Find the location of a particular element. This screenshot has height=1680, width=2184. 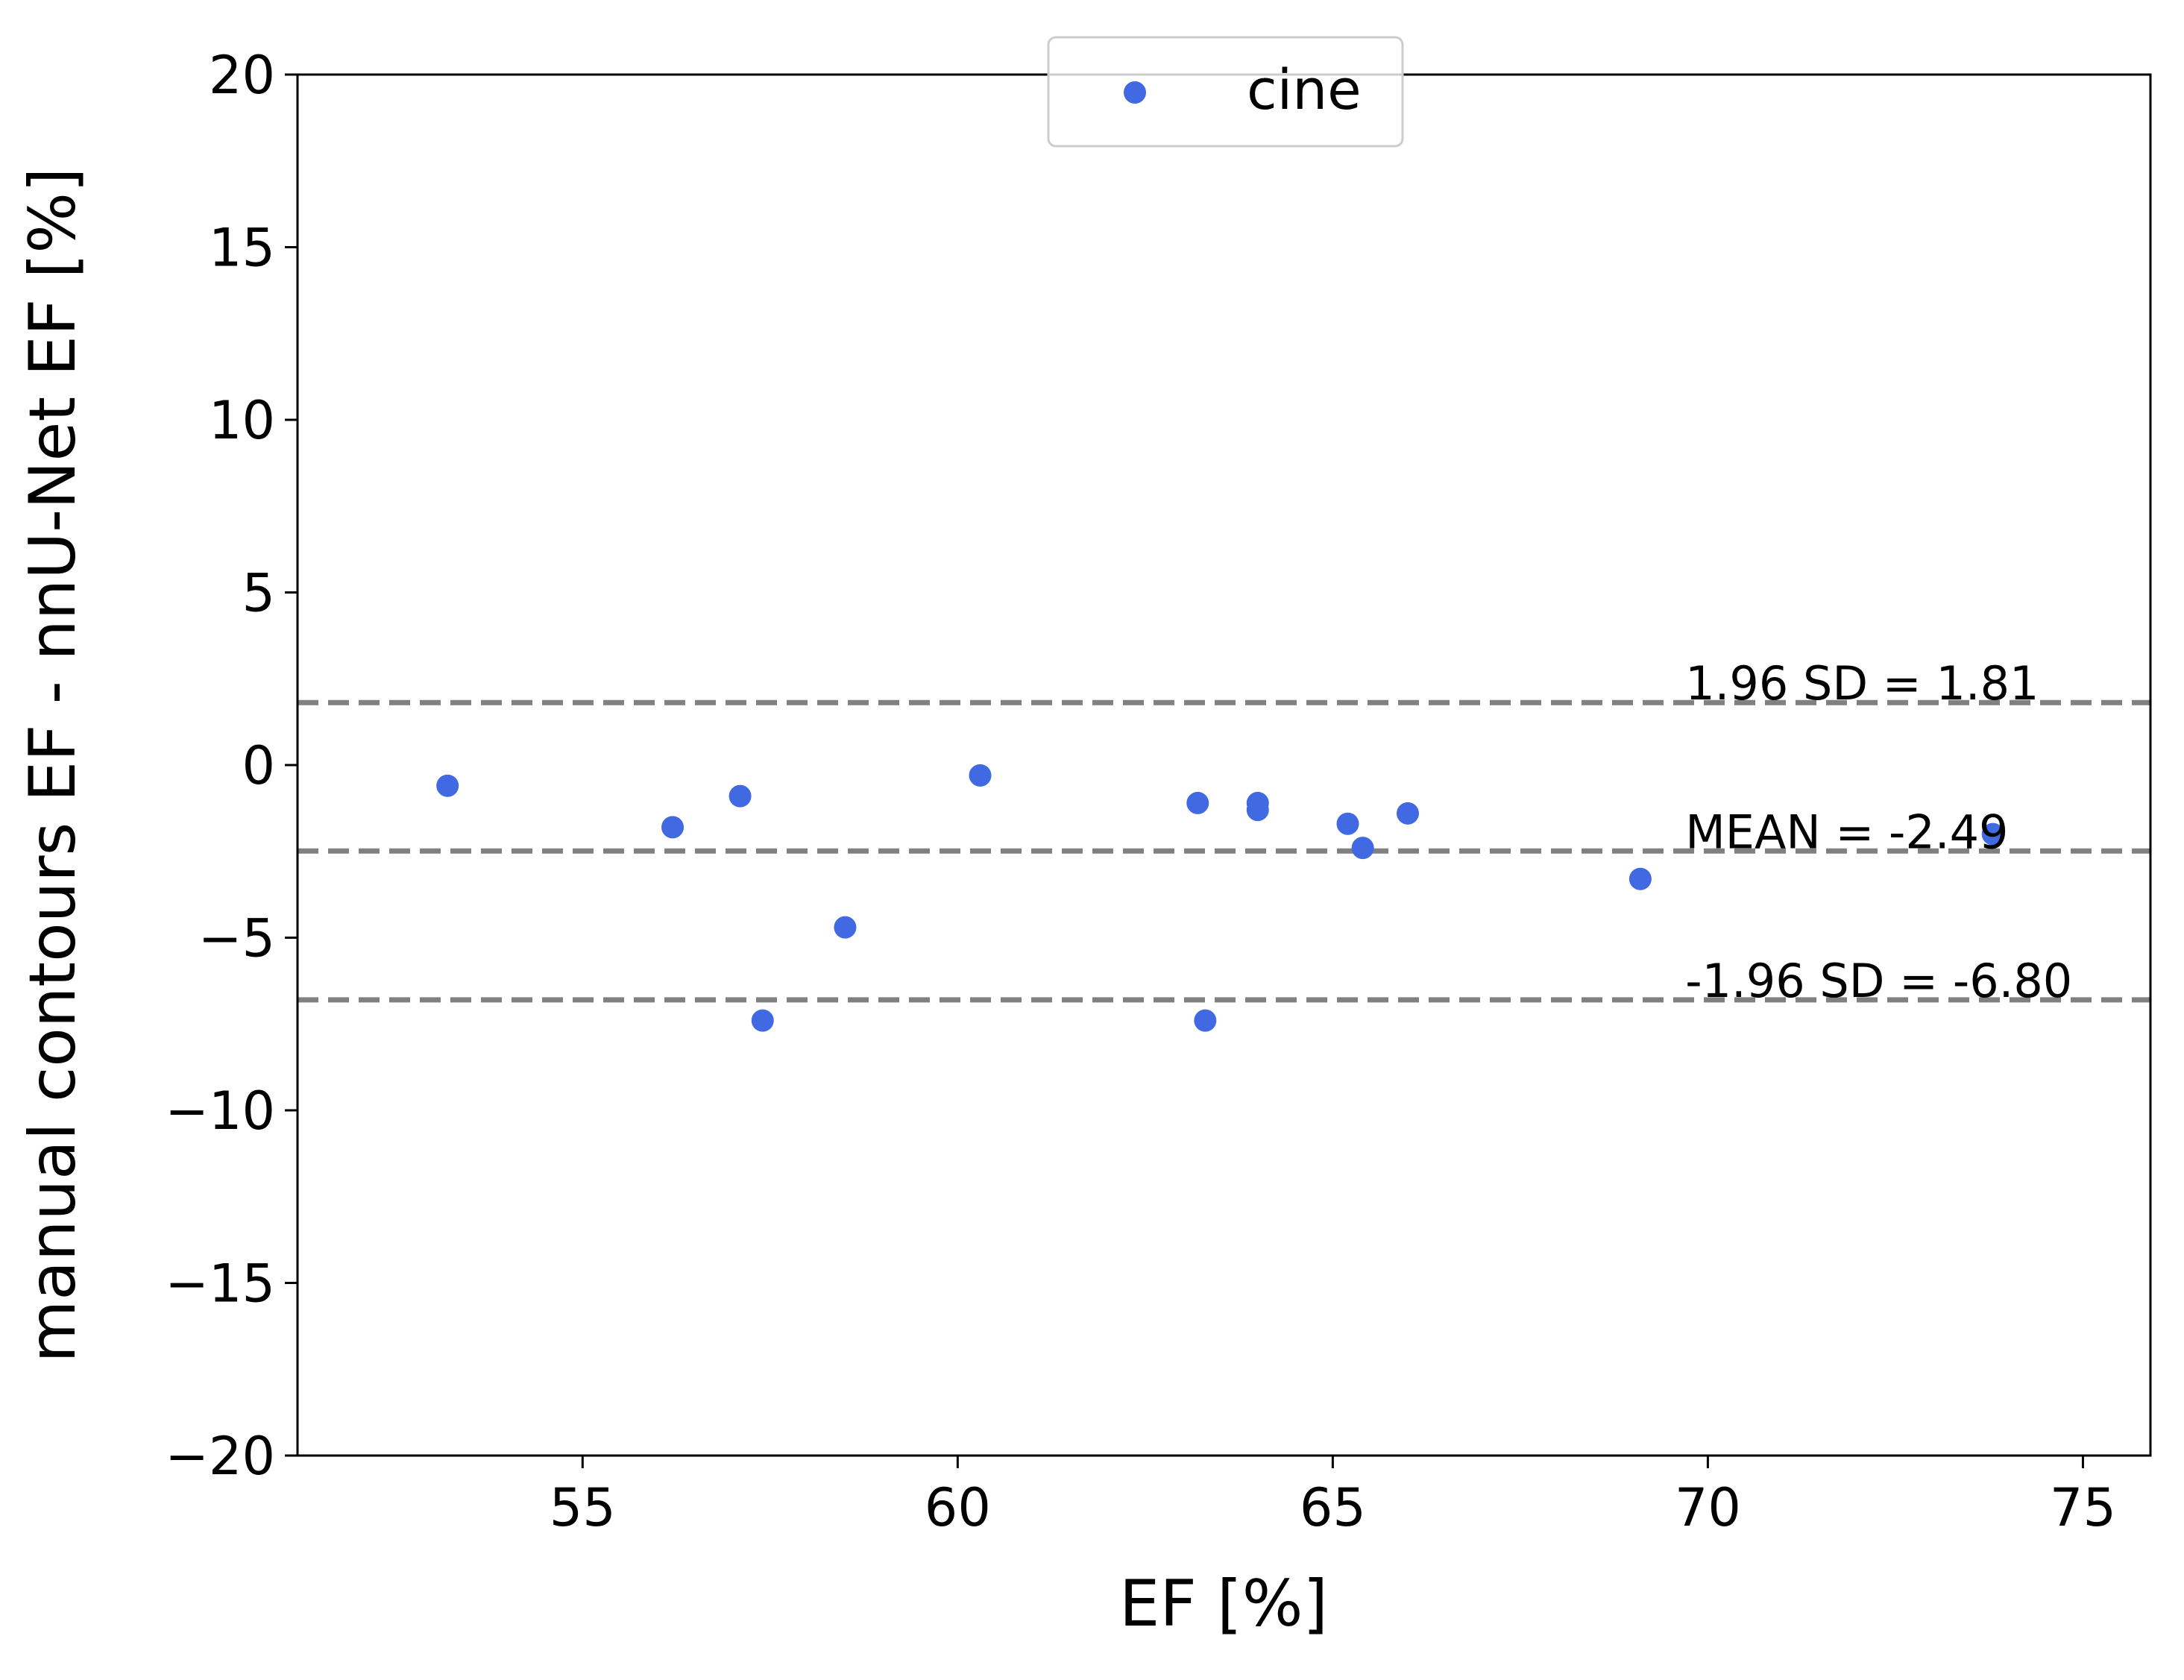

y-tick-label: −20 is located at coordinates (220, 1456).